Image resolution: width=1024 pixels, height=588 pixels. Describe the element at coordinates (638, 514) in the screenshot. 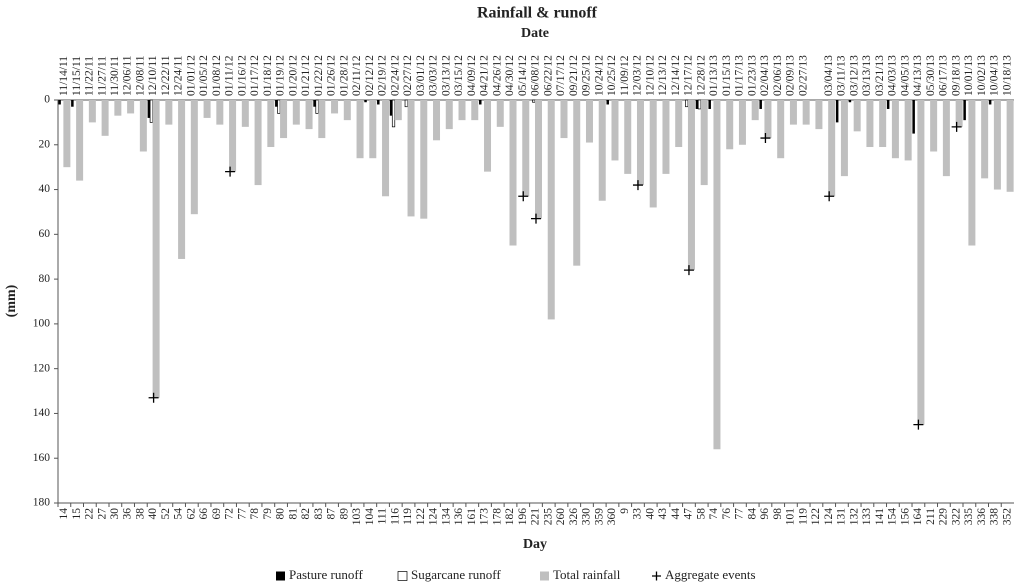

I see `x-tick-label: 33` at that location.